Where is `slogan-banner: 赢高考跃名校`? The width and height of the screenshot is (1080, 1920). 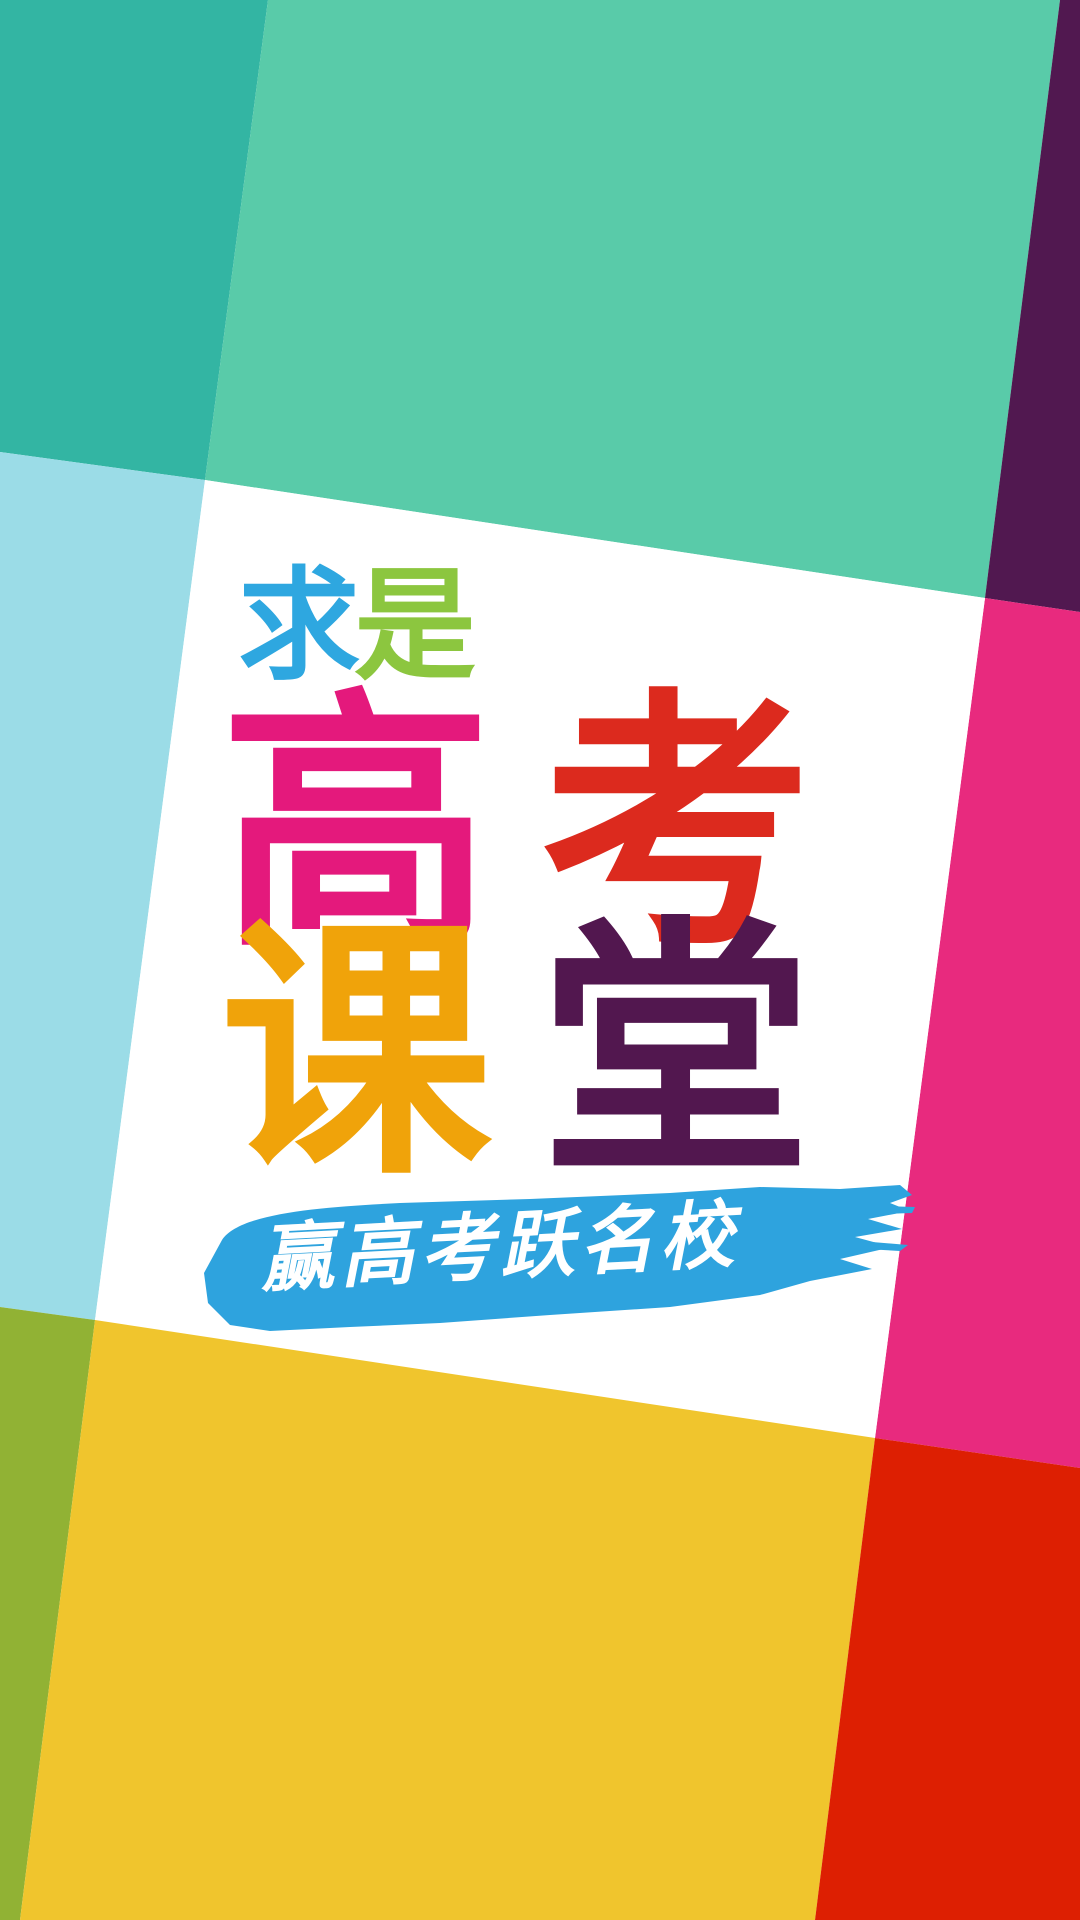 slogan-banner: 赢高考跃名校 is located at coordinates (560, 1262).